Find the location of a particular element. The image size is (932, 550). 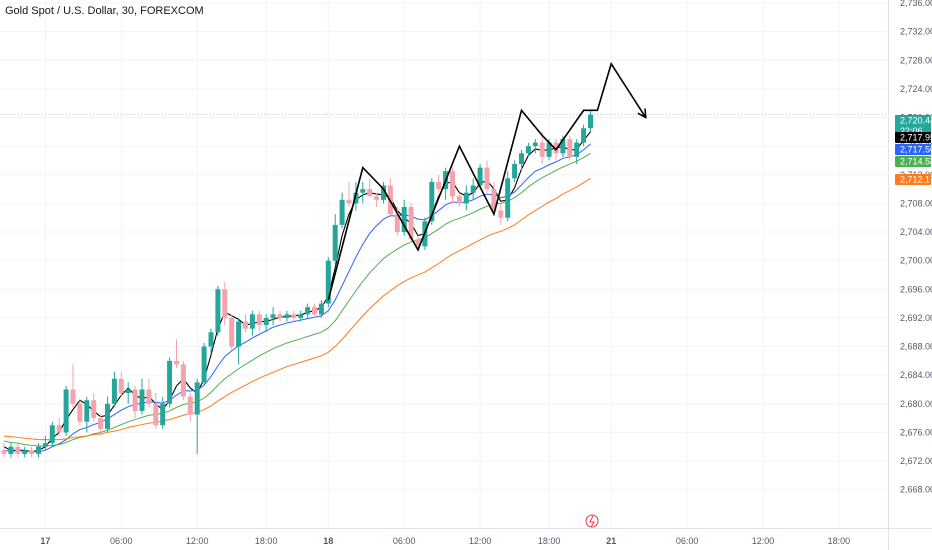

y-tick-label: 2,696.00 is located at coordinates (916, 289).